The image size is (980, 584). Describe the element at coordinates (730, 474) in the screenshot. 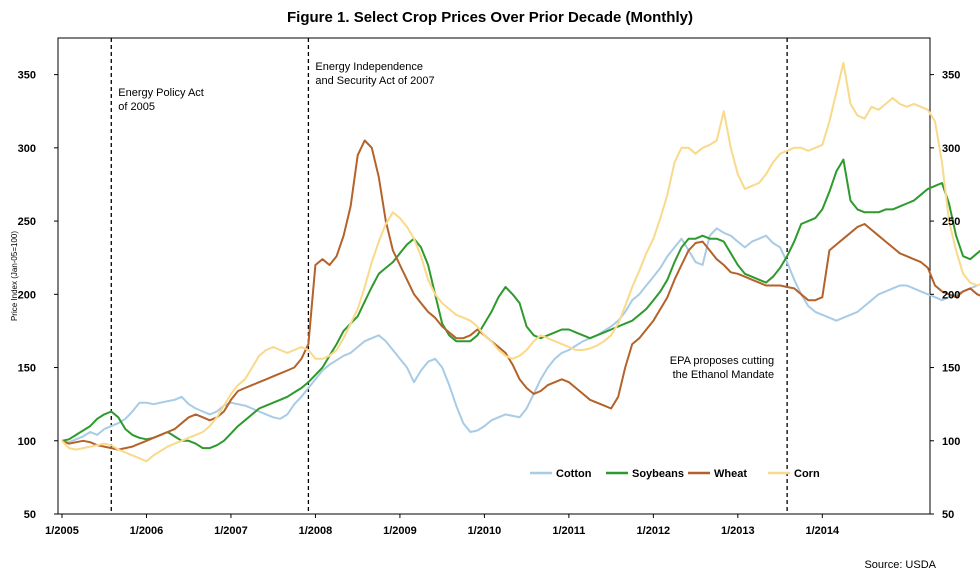

I see `legend-label-wheat: Wheat` at that location.